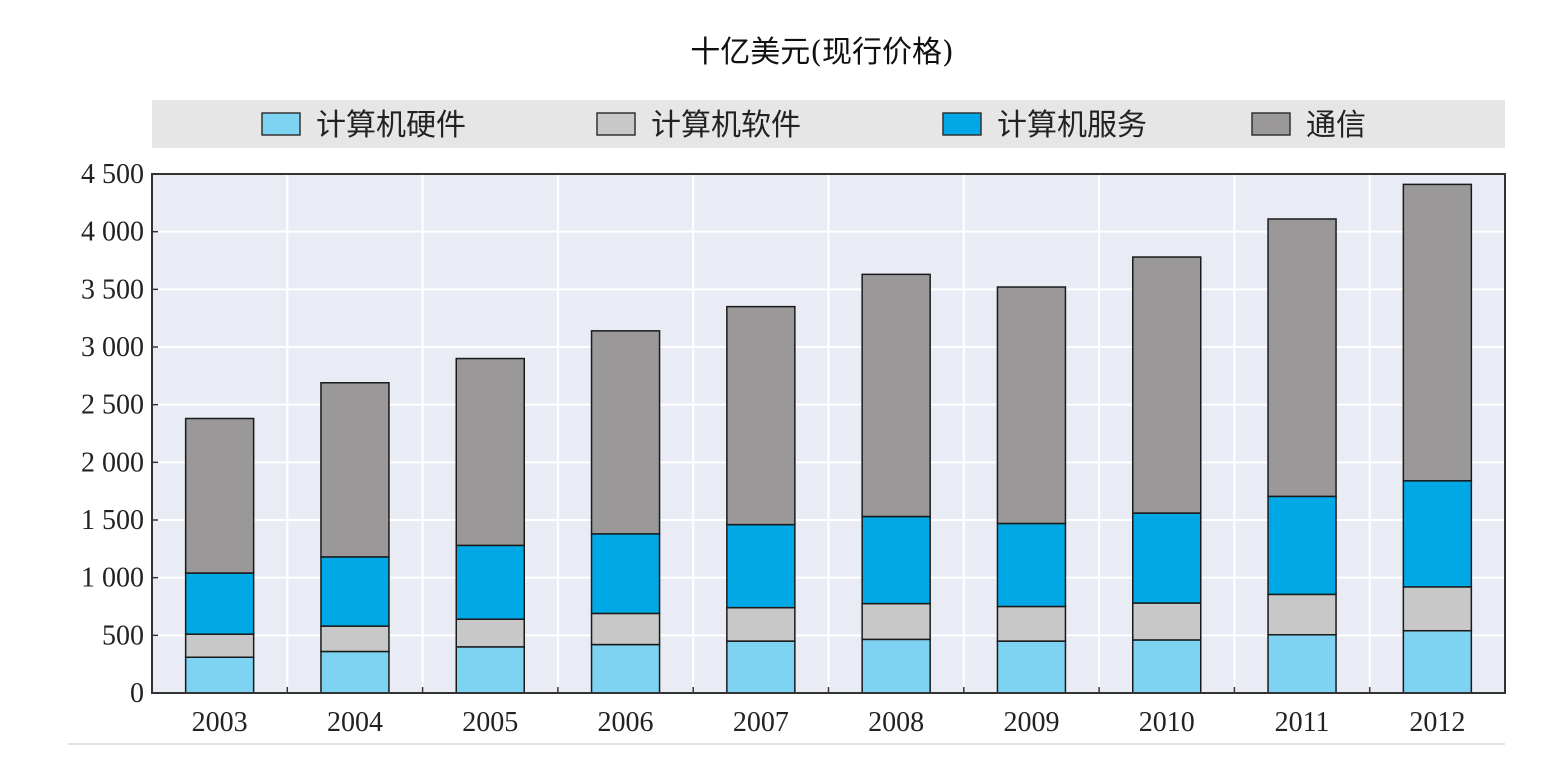 This screenshot has height=775, width=1549. I want to click on y-tick-label: 4 500, so click(112, 174).